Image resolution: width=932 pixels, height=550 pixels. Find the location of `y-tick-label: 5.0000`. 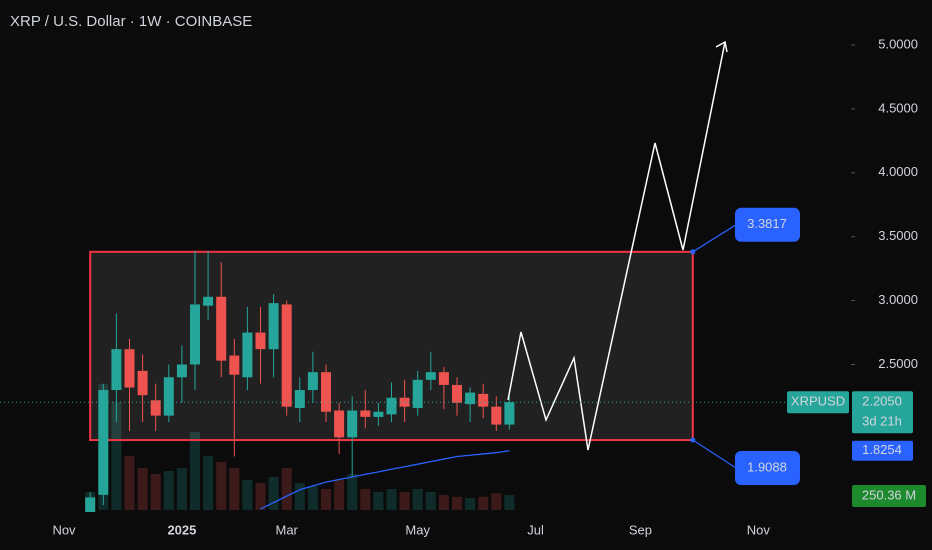

y-tick-label: 5.0000 is located at coordinates (898, 43).